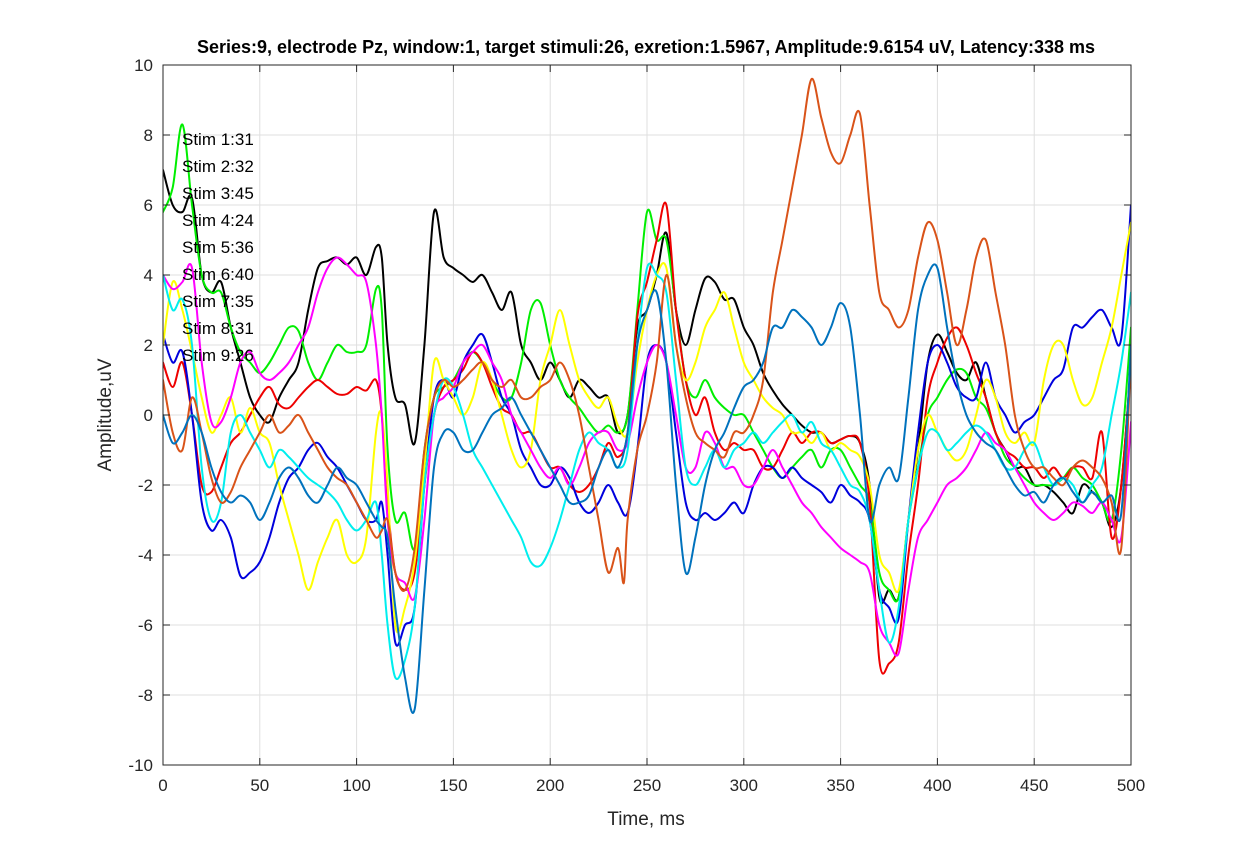 Image resolution: width=1250 pixels, height=864 pixels. I want to click on stim-label-3: Stim 3:45, so click(218, 193).